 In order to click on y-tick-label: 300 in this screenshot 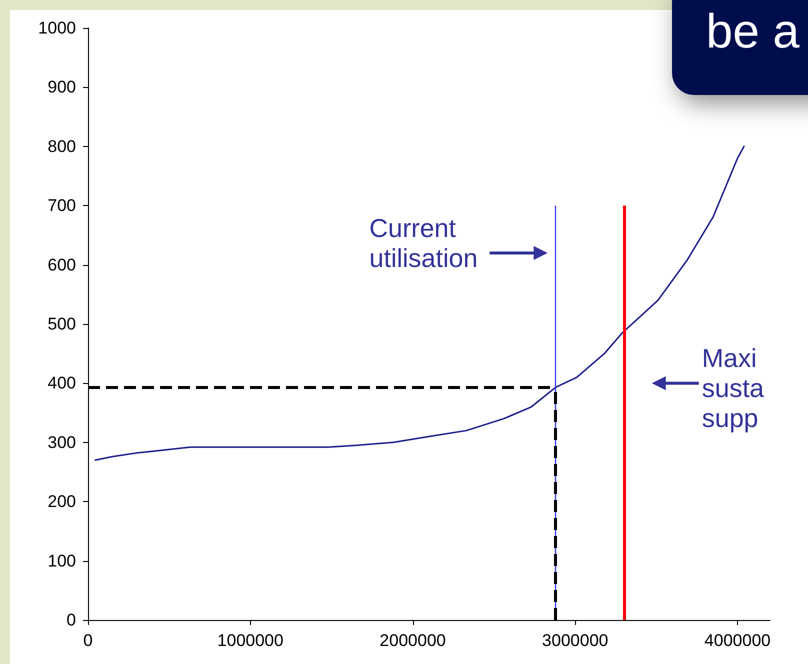, I will do `click(62, 442)`.